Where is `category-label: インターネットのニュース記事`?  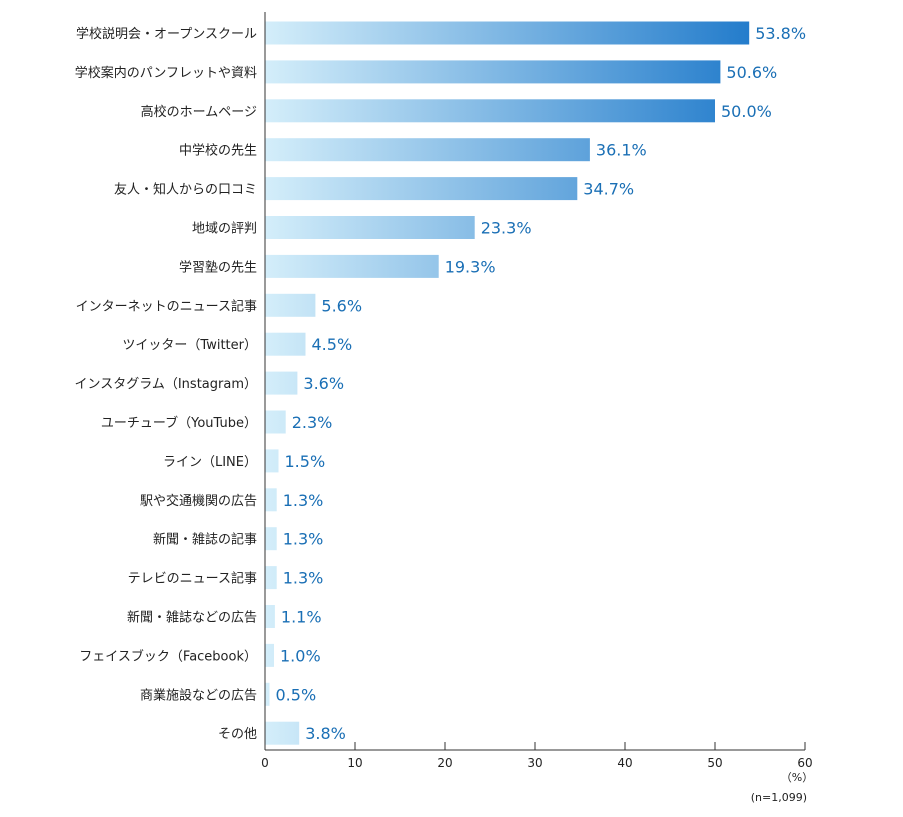
category-label: インターネットのニュース記事 is located at coordinates (166, 306).